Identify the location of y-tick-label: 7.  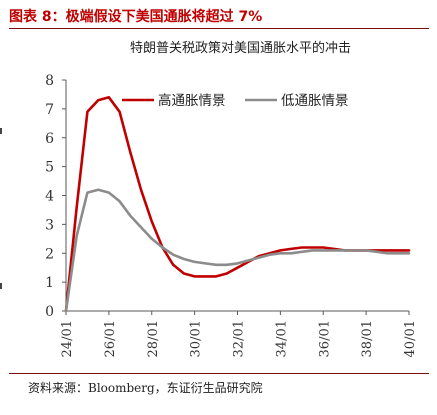
(49, 110).